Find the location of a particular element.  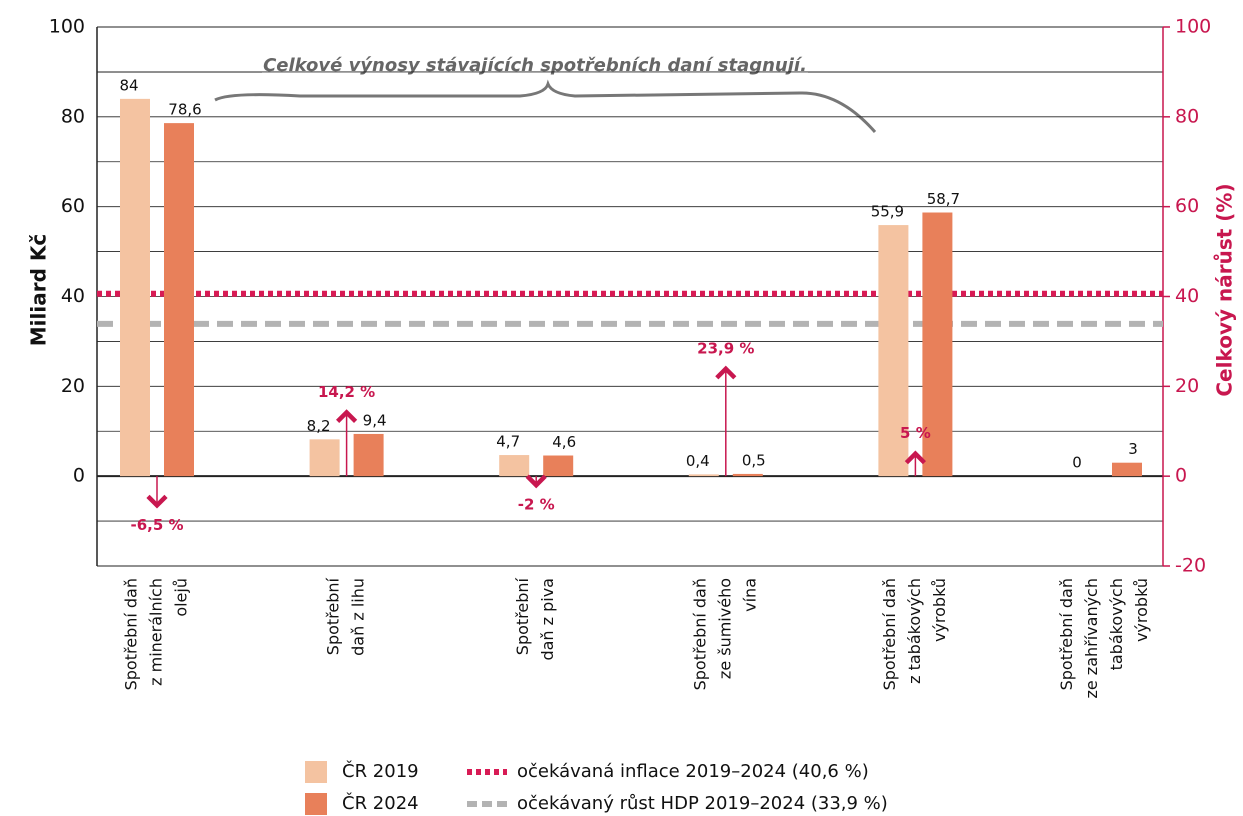

value-label: 78,6 is located at coordinates (184, 110).